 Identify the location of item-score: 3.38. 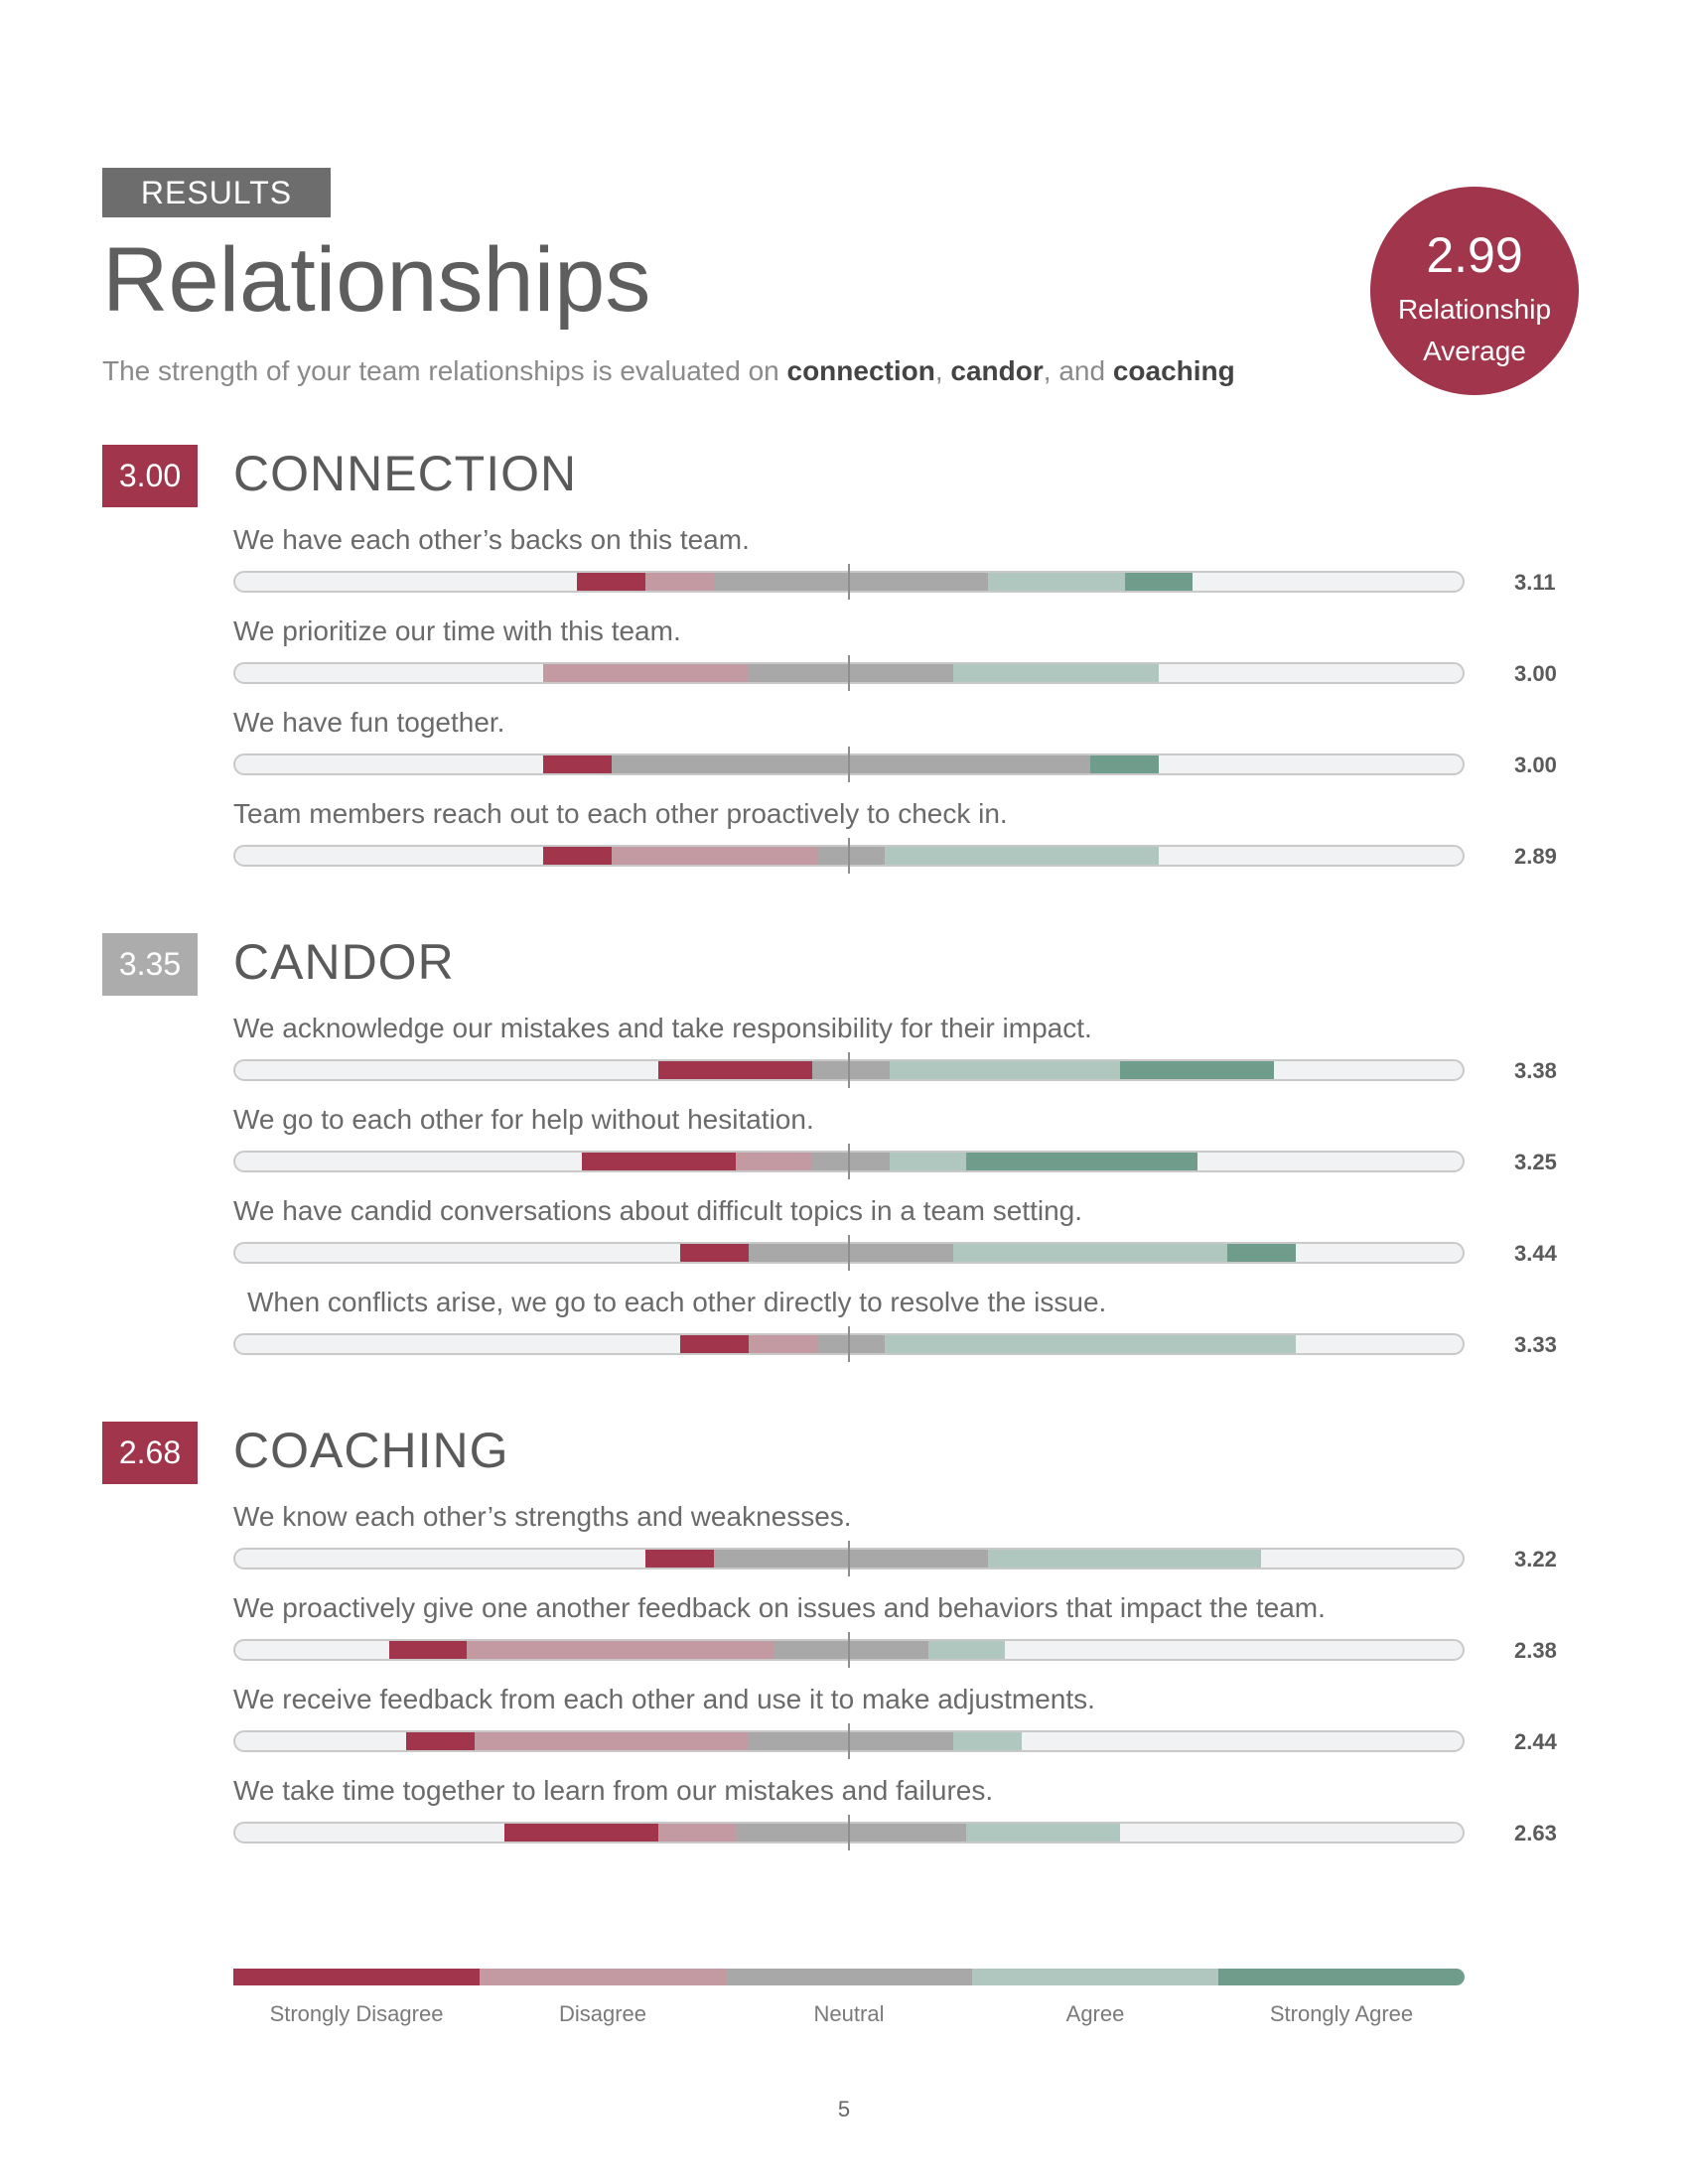
(1535, 1070).